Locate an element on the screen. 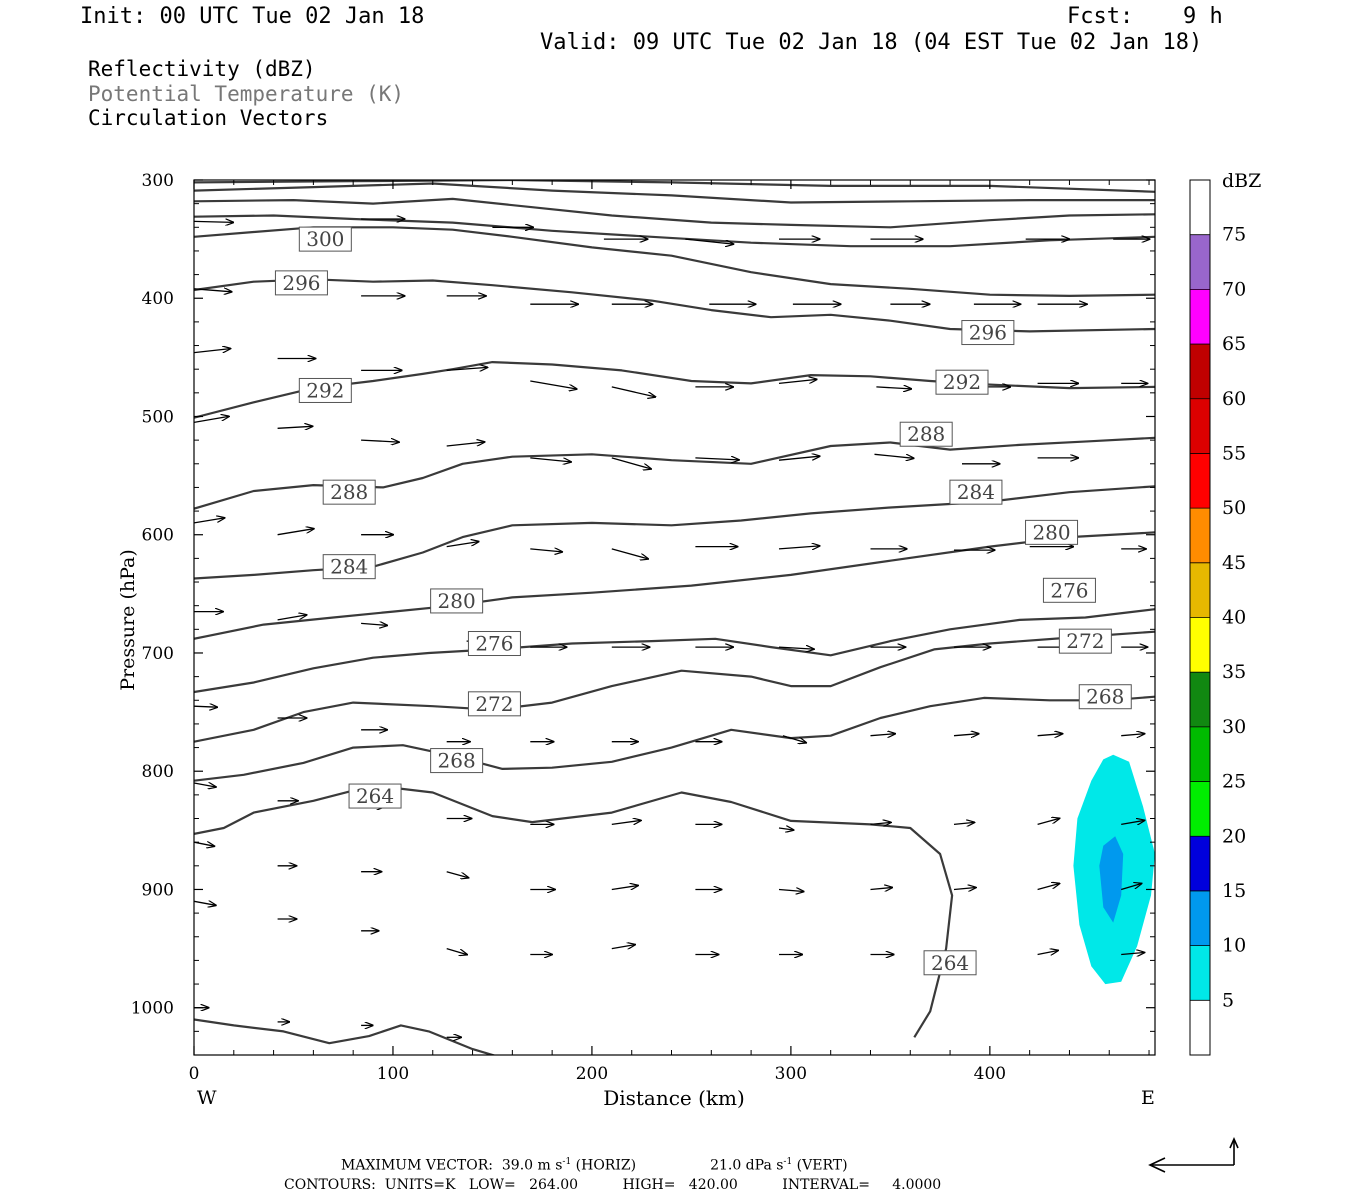 The image size is (1350, 1200). colorbar-tick-label: 65 is located at coordinates (1234, 344).